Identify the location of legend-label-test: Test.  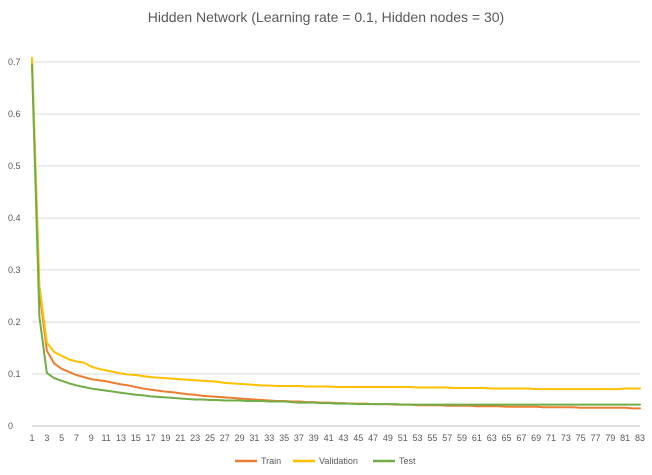
(407, 461).